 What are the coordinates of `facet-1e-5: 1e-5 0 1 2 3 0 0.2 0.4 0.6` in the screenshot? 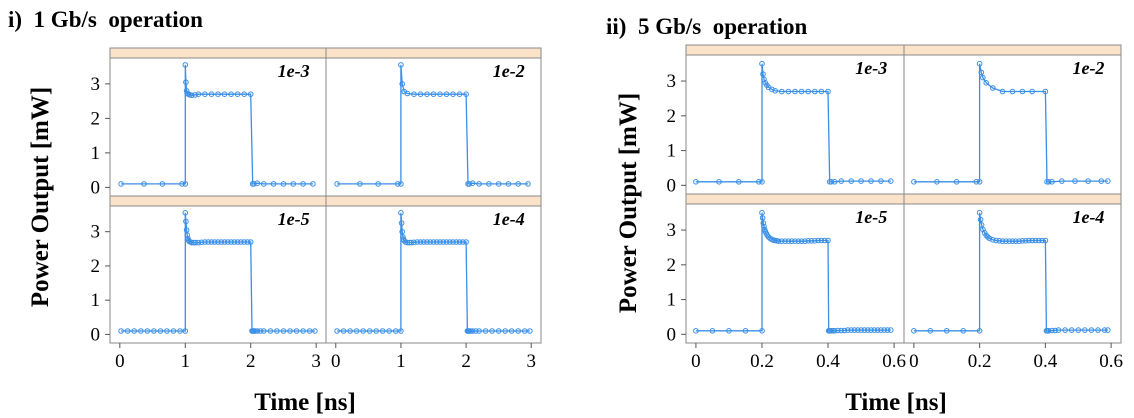 It's located at (786, 282).